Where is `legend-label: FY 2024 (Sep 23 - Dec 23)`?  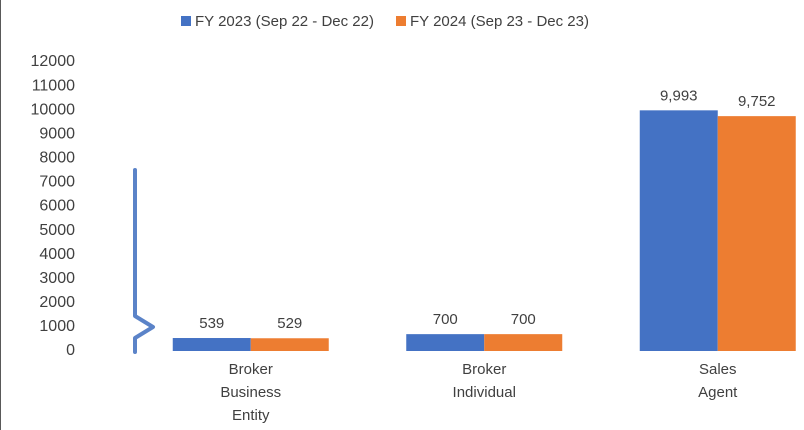 legend-label: FY 2024 (Sep 23 - Dec 23) is located at coordinates (499, 21).